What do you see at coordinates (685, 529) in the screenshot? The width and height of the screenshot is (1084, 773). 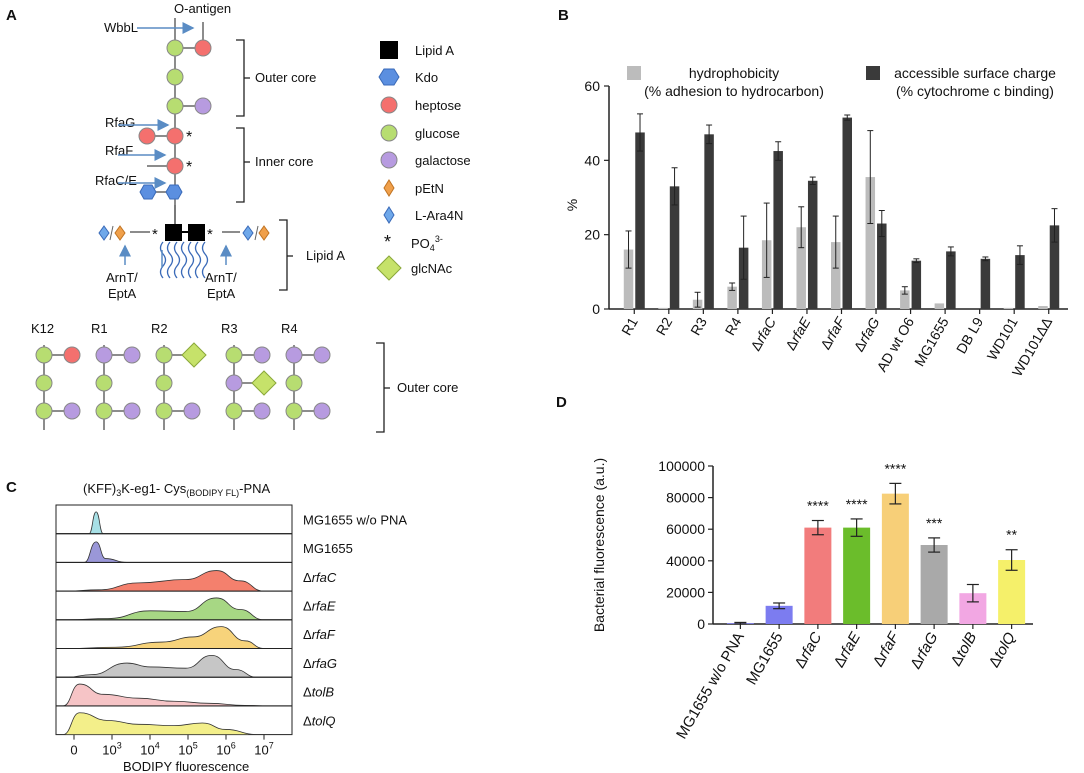 I see `y-tick-label: 60000` at bounding box center [685, 529].